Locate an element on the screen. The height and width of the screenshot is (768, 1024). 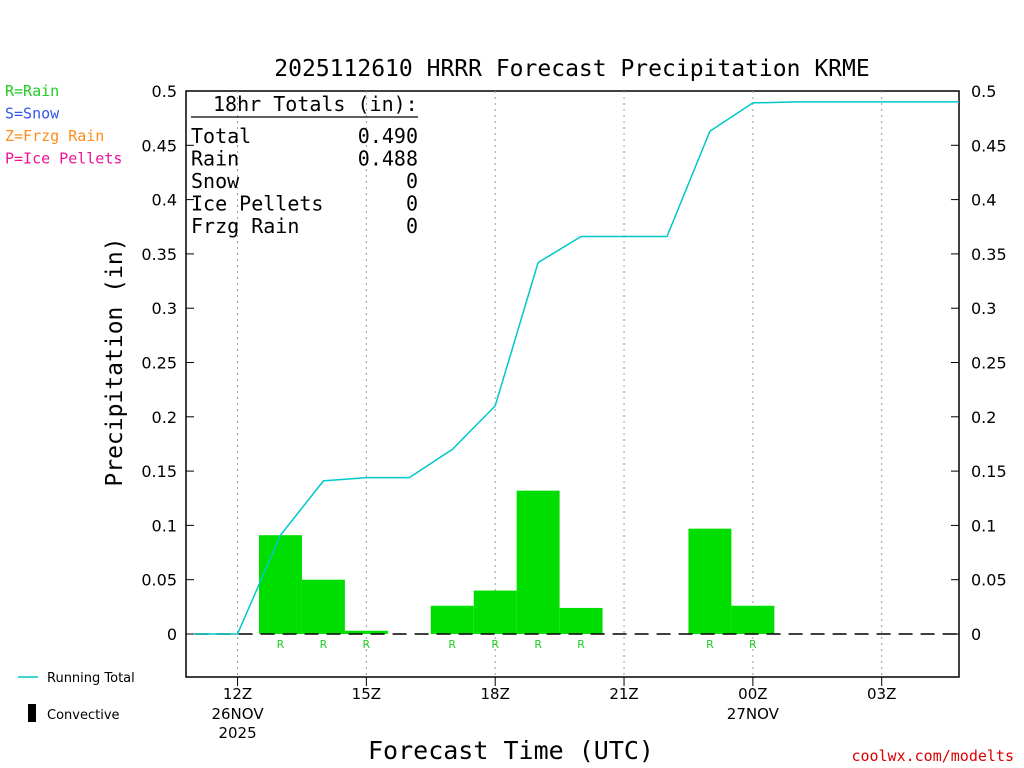
x-tick-label: 21Z is located at coordinates (623, 694).